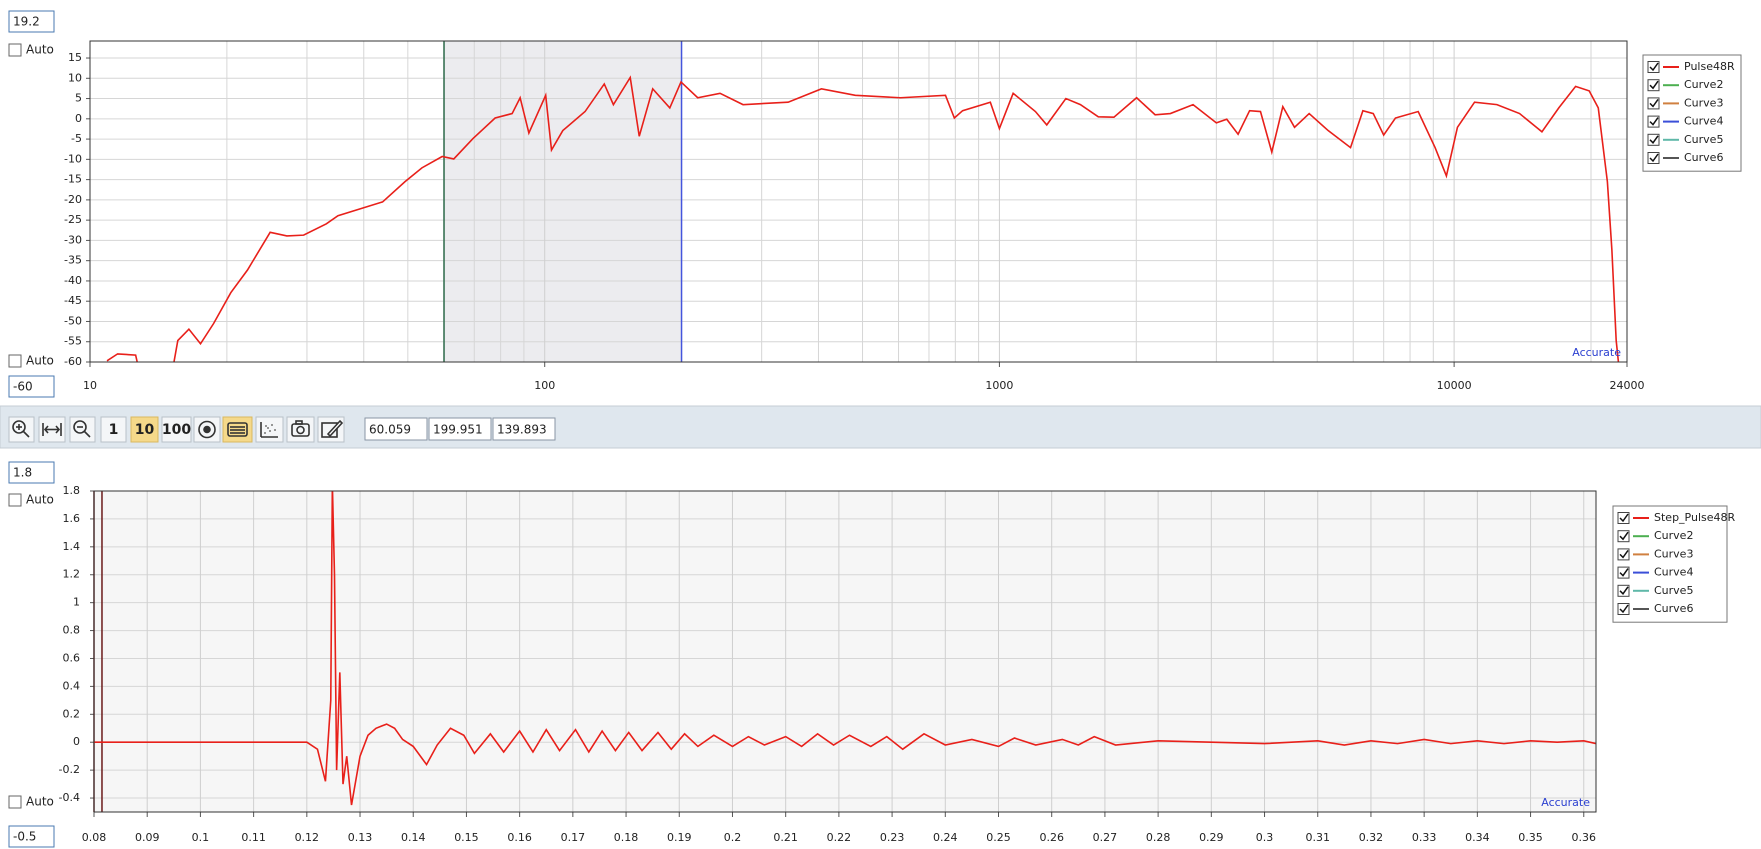 This screenshot has width=1761, height=849. Describe the element at coordinates (300, 429) in the screenshot. I see `camera-button` at that location.